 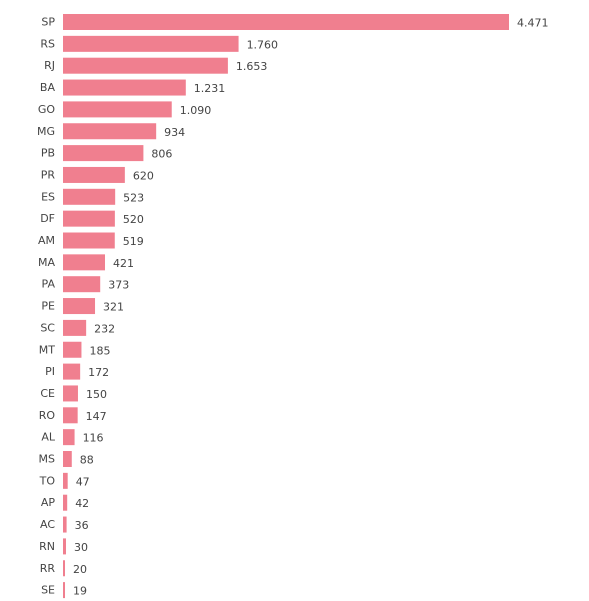 What do you see at coordinates (48, 502) in the screenshot?
I see `category-label-ap: AP` at bounding box center [48, 502].